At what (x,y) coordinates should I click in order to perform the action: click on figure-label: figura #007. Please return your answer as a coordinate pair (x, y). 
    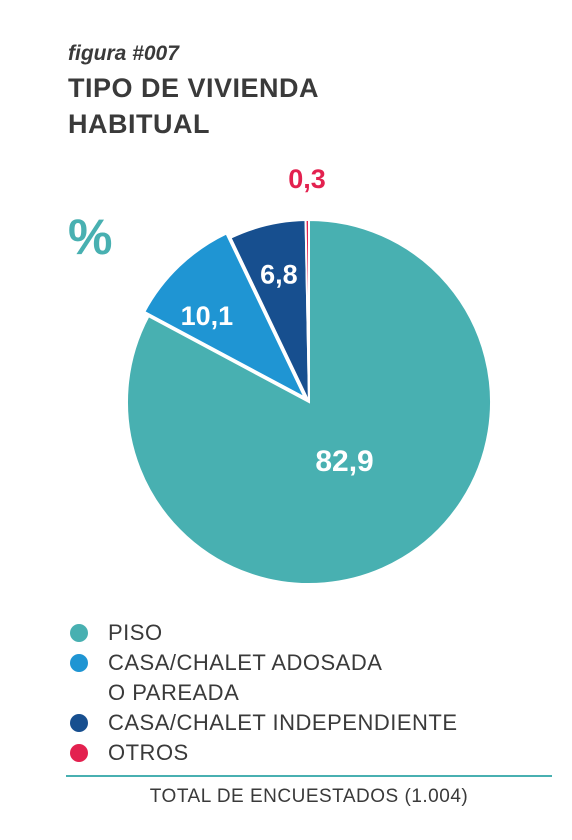
    Looking at the image, I should click on (123, 53).